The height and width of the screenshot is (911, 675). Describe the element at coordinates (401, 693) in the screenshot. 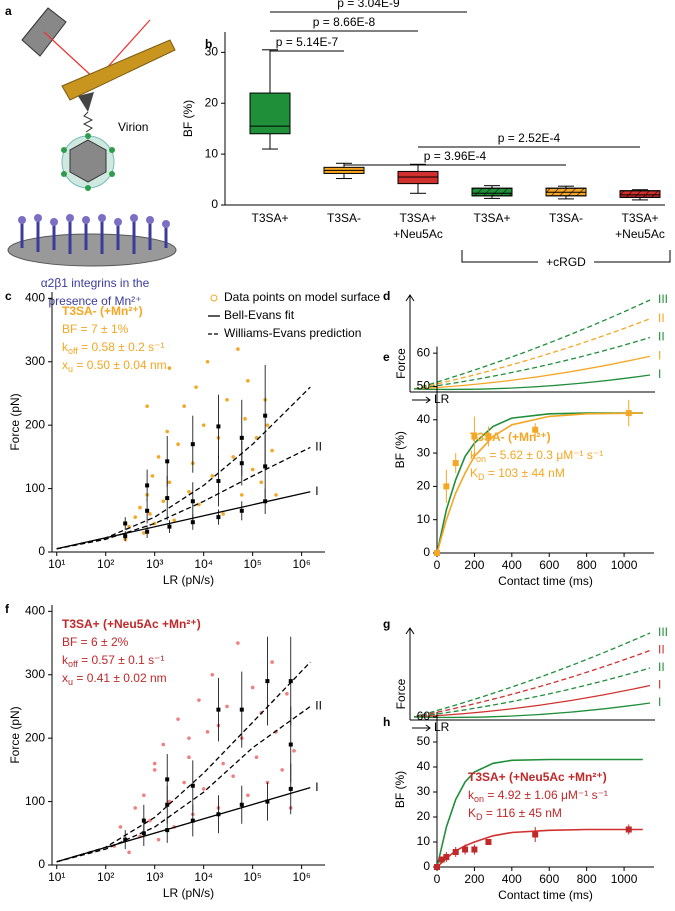

I see `y-axis-label: Force` at that location.